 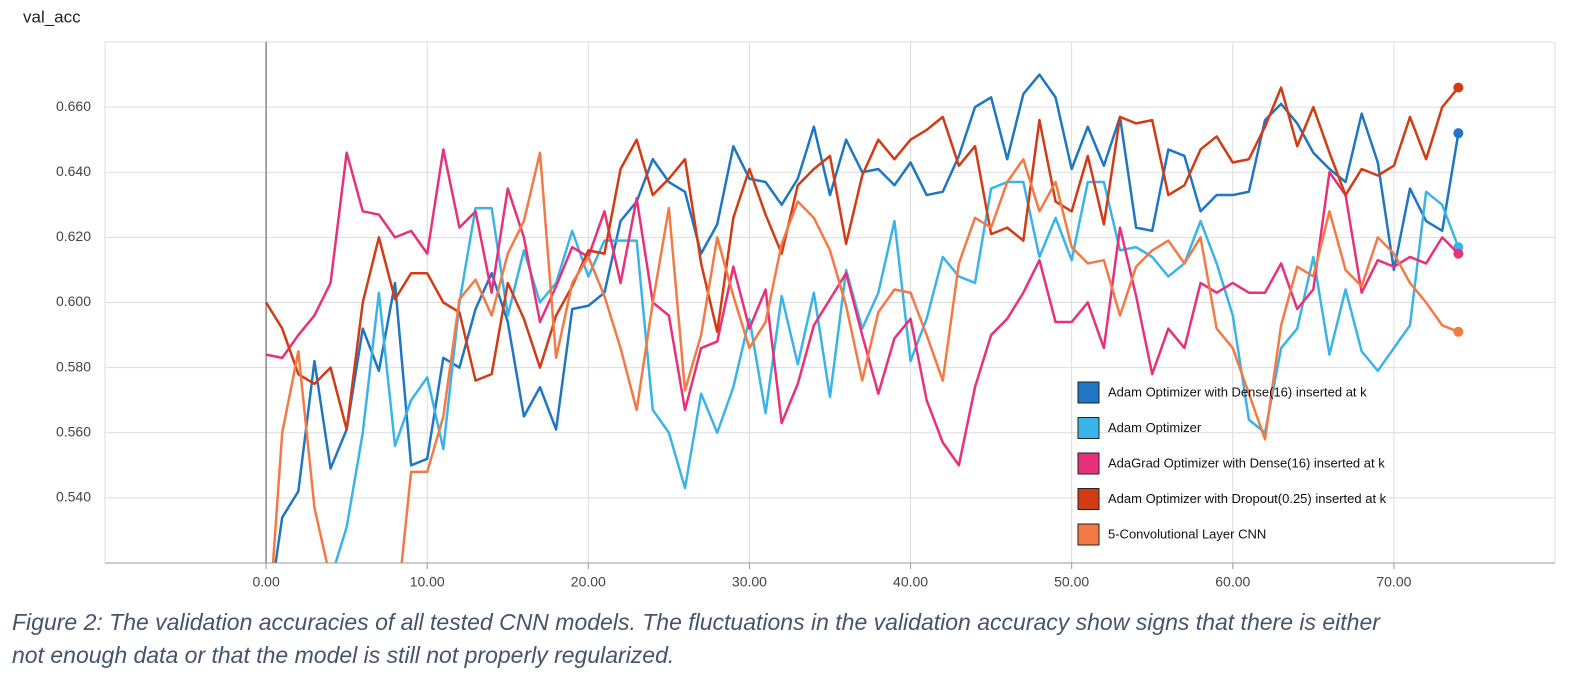 What do you see at coordinates (749, 582) in the screenshot?
I see `x-tick-label: 30.00` at bounding box center [749, 582].